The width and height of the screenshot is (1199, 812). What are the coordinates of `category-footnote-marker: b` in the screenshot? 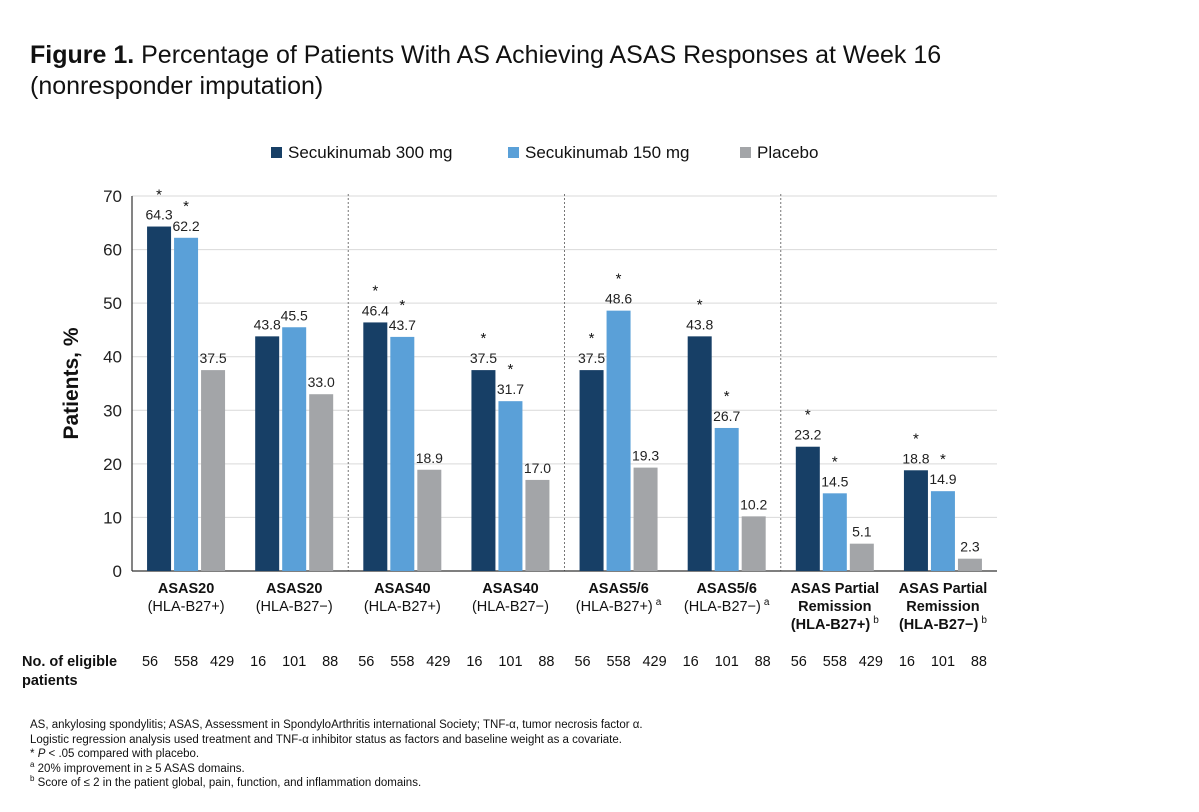 It's located at (984, 620).